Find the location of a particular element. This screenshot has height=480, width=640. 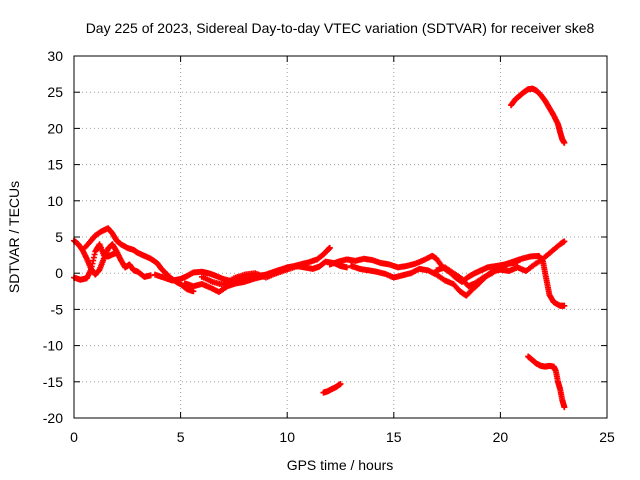

series-mid-c is located at coordinates (249, 275).